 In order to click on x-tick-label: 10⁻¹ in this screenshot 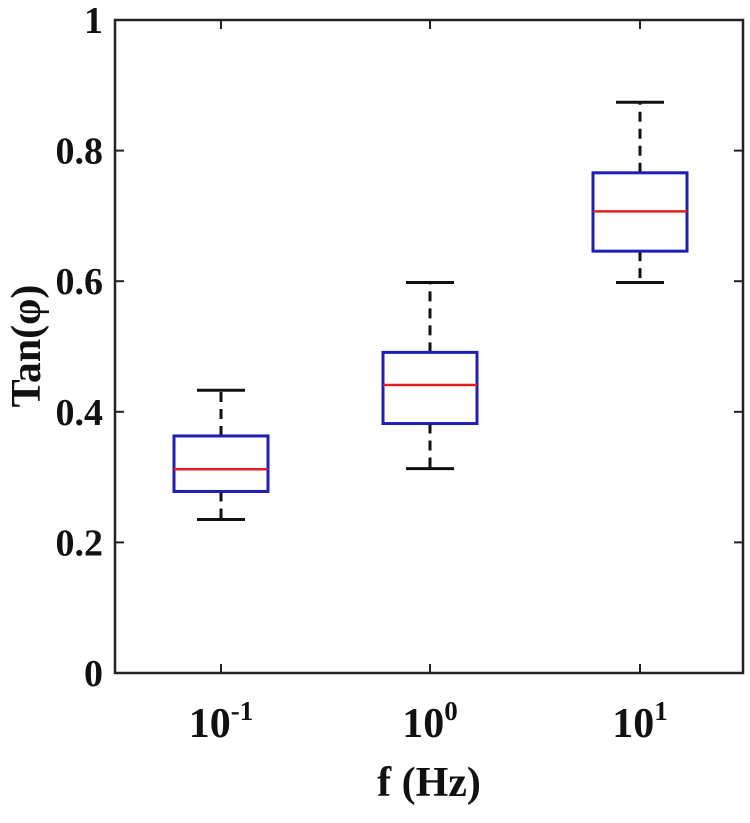, I will do `click(221, 721)`.